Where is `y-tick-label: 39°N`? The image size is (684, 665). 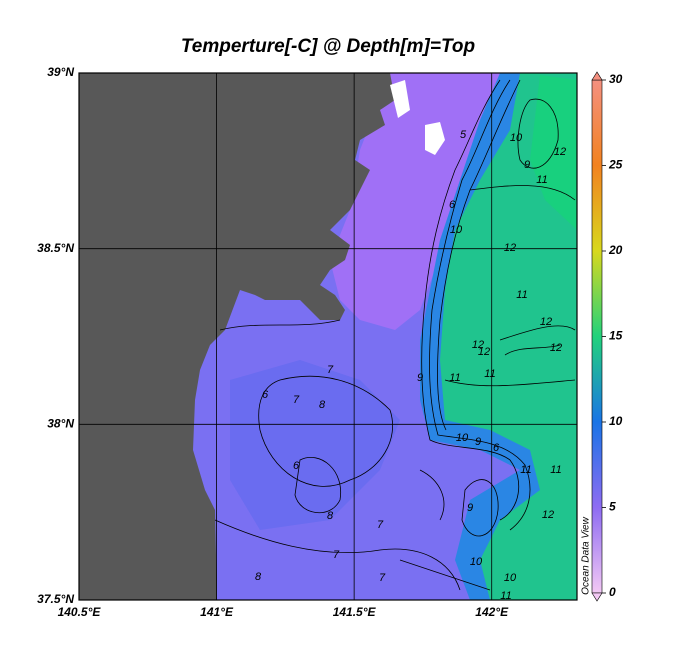 y-tick-label: 39°N is located at coordinates (60, 72).